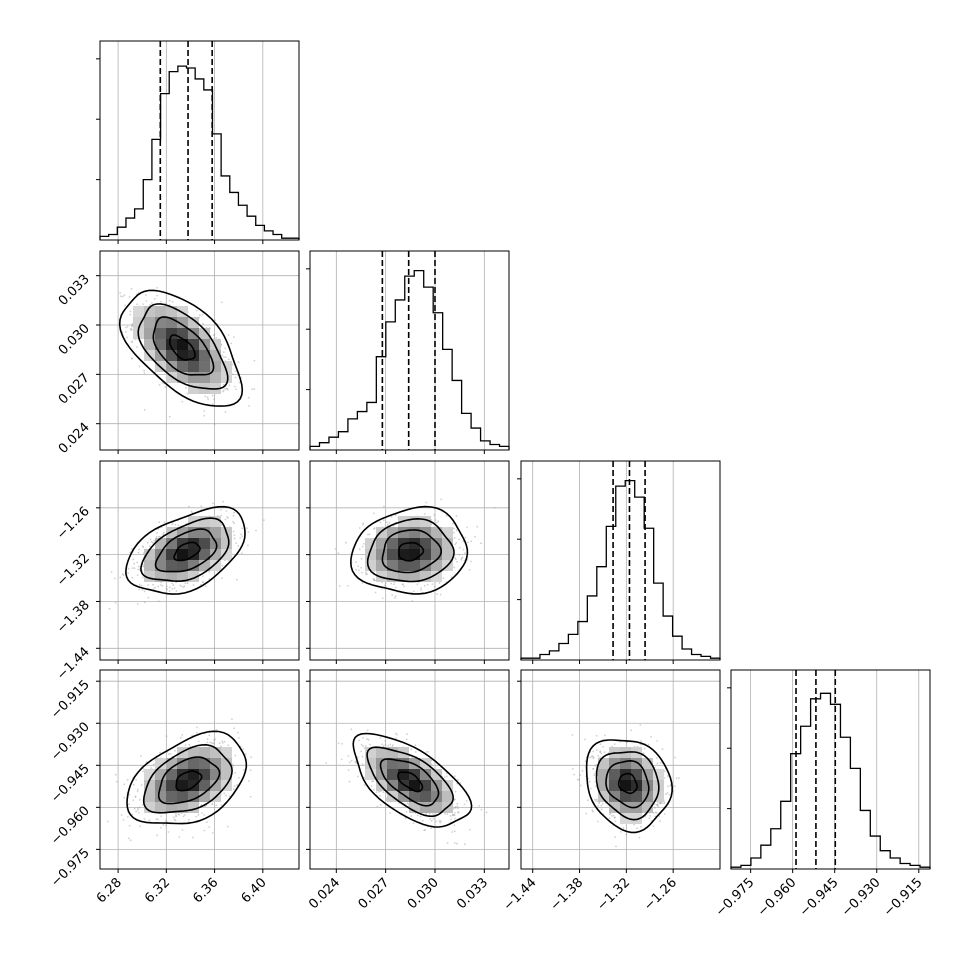  Describe the element at coordinates (189, 781) in the screenshot. I see `contour-line` at that location.